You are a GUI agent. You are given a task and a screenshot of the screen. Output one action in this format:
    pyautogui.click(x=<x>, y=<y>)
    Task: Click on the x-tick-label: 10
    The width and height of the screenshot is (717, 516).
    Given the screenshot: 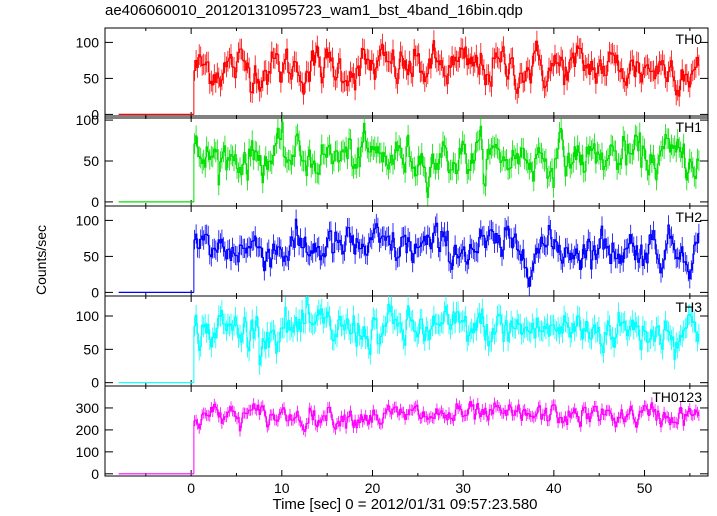 What is the action you would take?
    pyautogui.click(x=282, y=488)
    